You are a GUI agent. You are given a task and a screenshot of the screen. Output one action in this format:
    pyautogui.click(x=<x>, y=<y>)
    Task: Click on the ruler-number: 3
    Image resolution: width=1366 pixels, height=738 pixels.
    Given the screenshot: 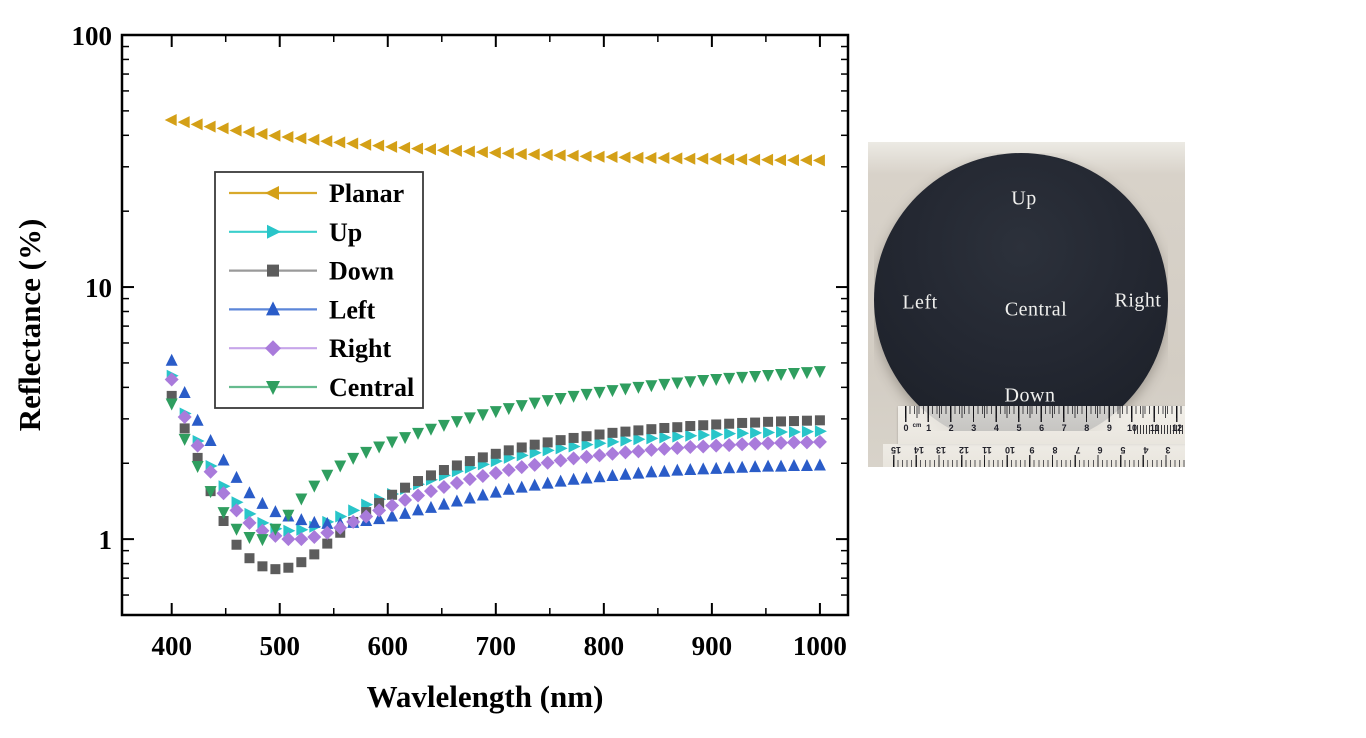 What is the action you would take?
    pyautogui.click(x=974, y=428)
    